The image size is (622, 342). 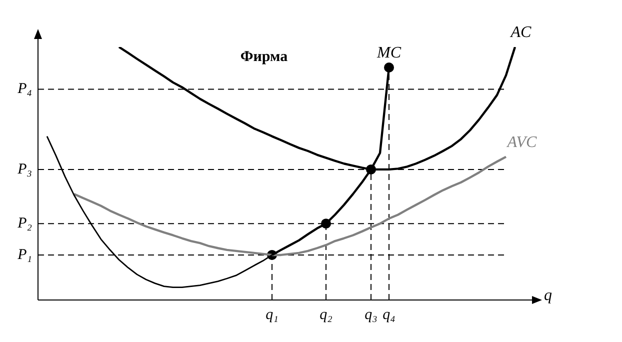 What do you see at coordinates (371, 314) in the screenshot?
I see `x-tick-label: q₃` at bounding box center [371, 314].